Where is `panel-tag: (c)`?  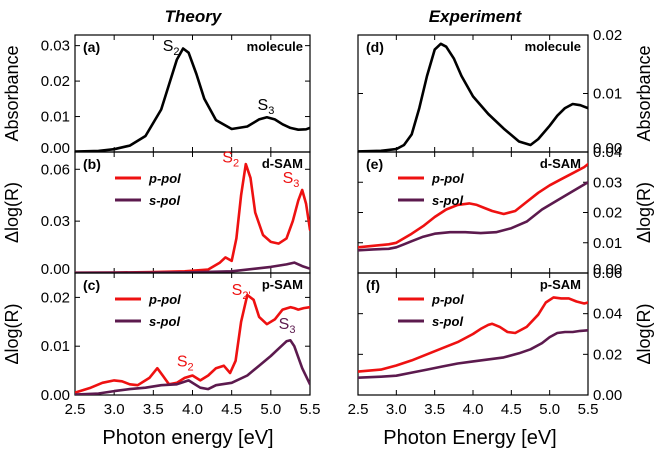 panel-tag: (c) is located at coordinates (91, 285).